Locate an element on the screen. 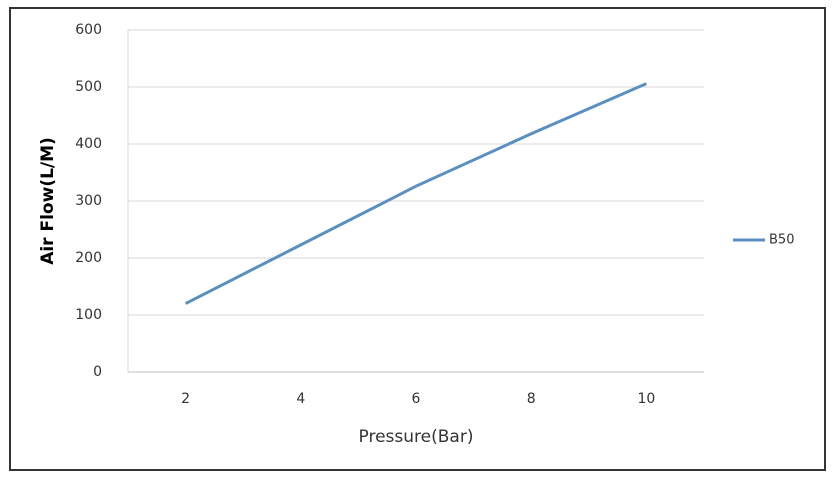 Image resolution: width=832 pixels, height=485 pixels. x-tick-label: 4 is located at coordinates (300, 399).